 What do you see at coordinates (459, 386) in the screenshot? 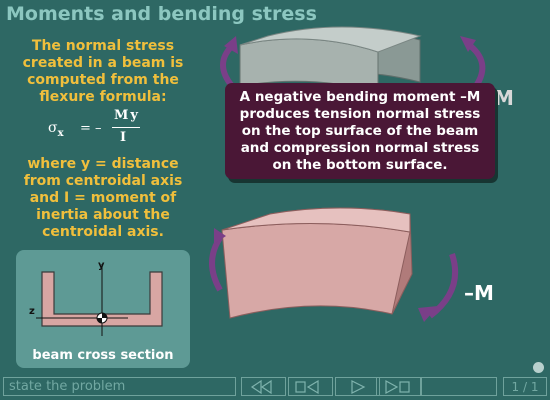
I see `blank-field` at bounding box center [459, 386].